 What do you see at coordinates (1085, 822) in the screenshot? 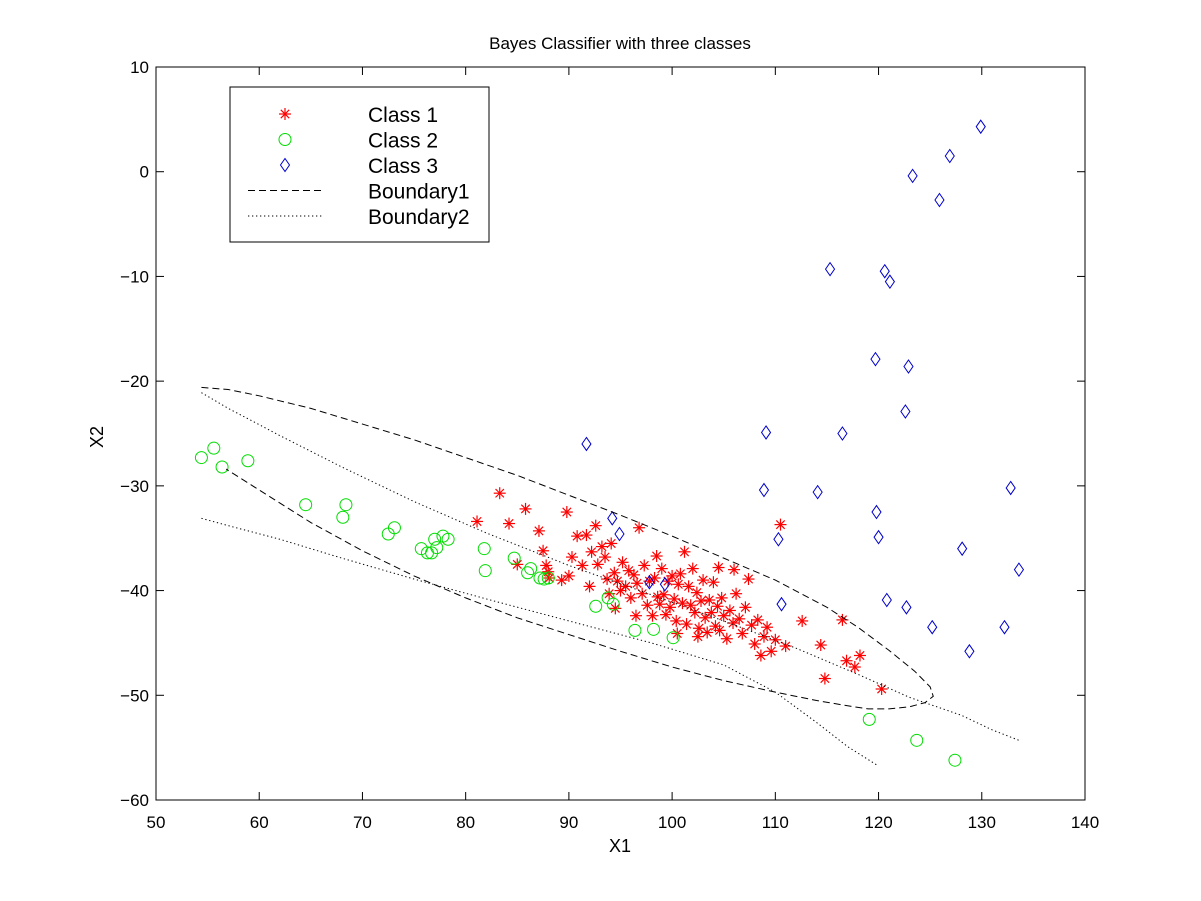
I see `x-tick-label: 140` at bounding box center [1085, 822].